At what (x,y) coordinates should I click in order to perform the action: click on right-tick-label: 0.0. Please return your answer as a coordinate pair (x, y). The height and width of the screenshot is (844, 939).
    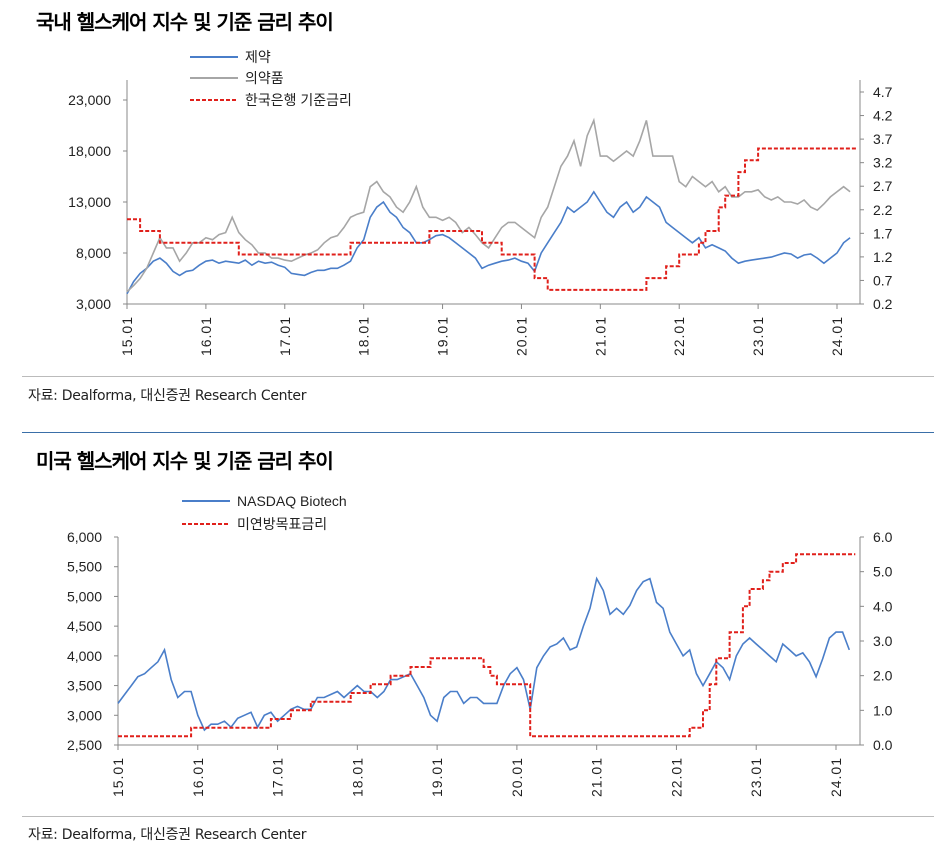
    Looking at the image, I should click on (883, 745).